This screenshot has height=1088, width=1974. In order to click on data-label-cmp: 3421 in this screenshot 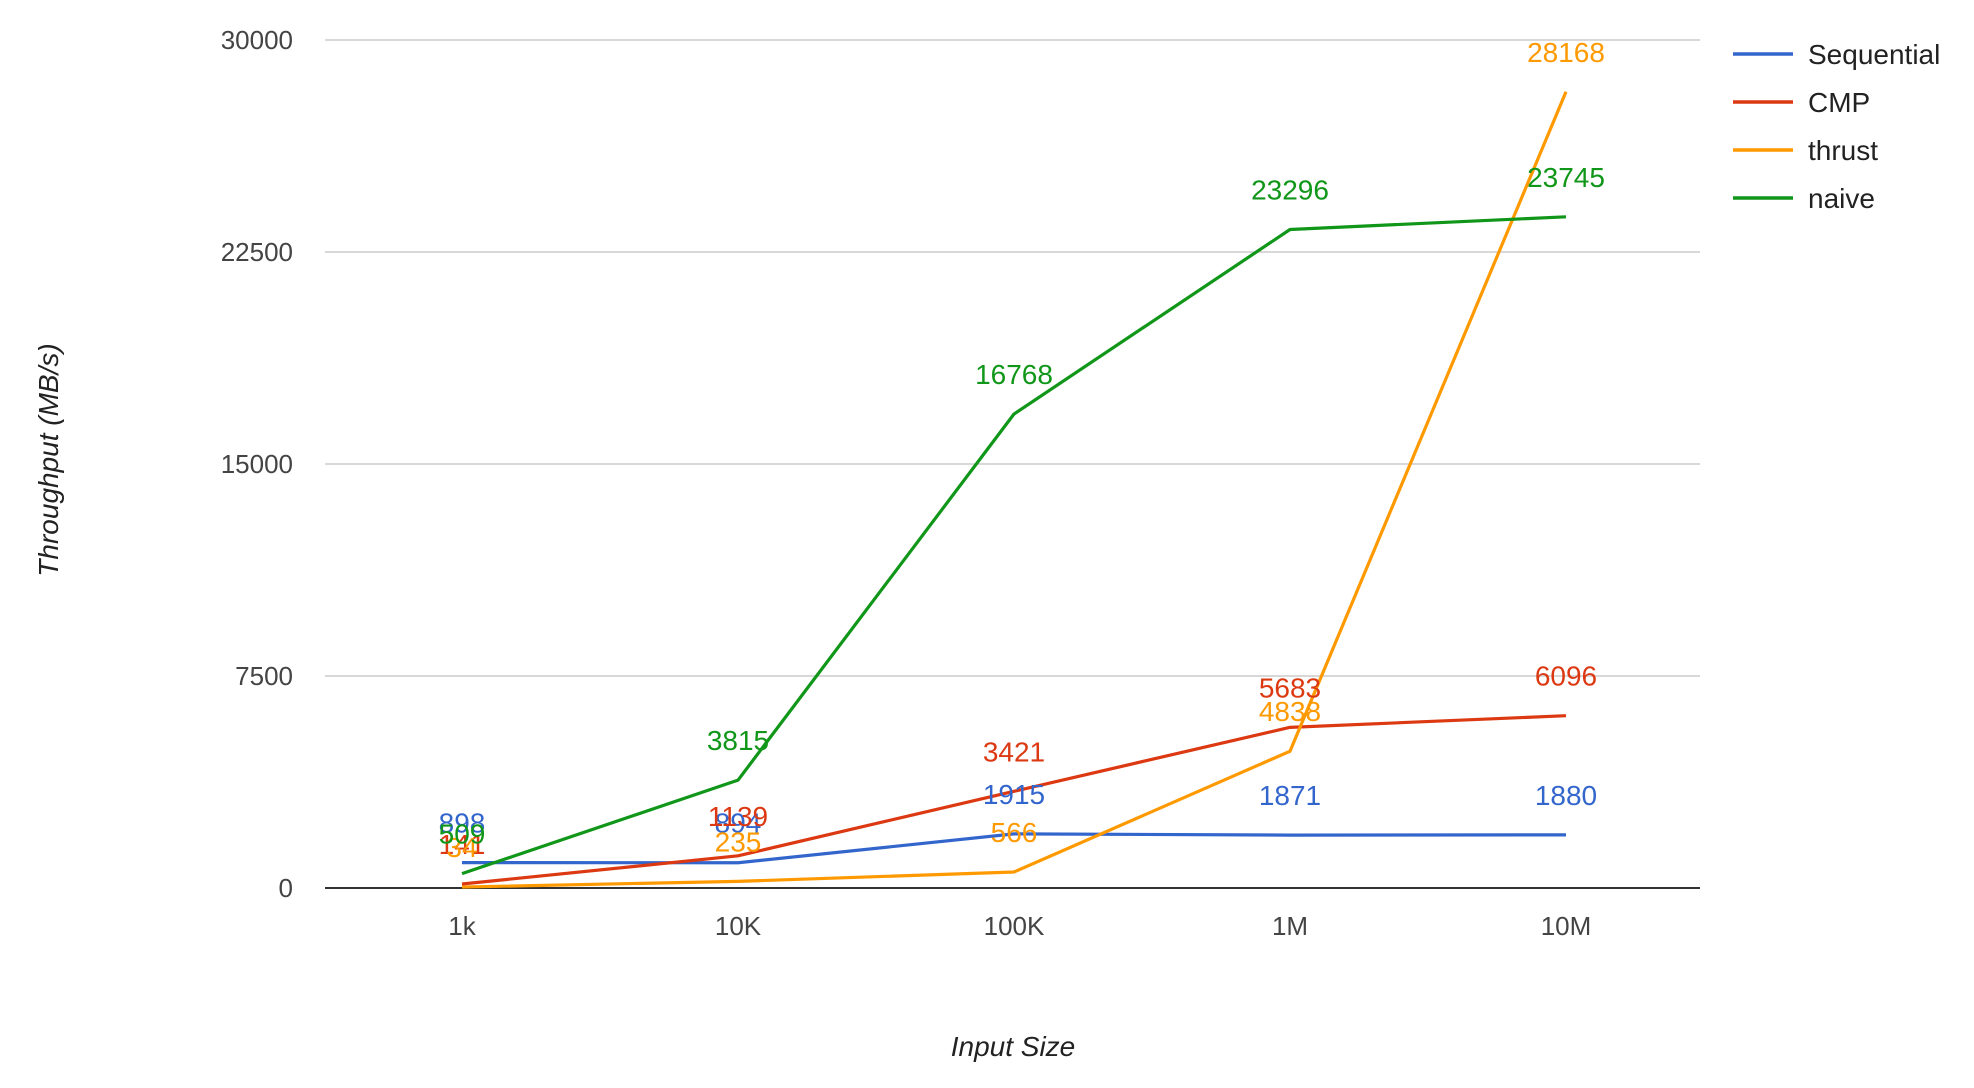, I will do `click(1014, 751)`.